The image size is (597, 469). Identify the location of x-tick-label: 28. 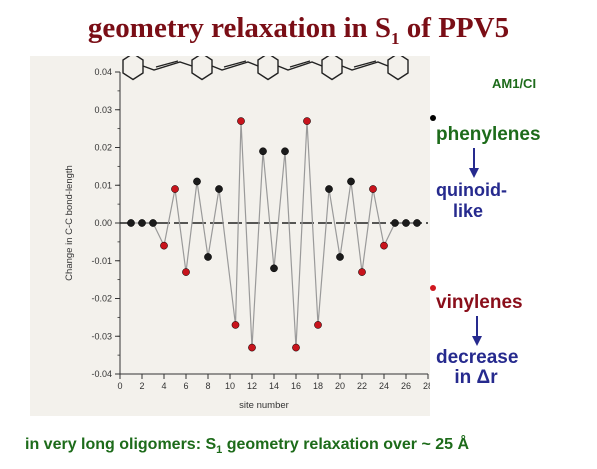
(426, 386).